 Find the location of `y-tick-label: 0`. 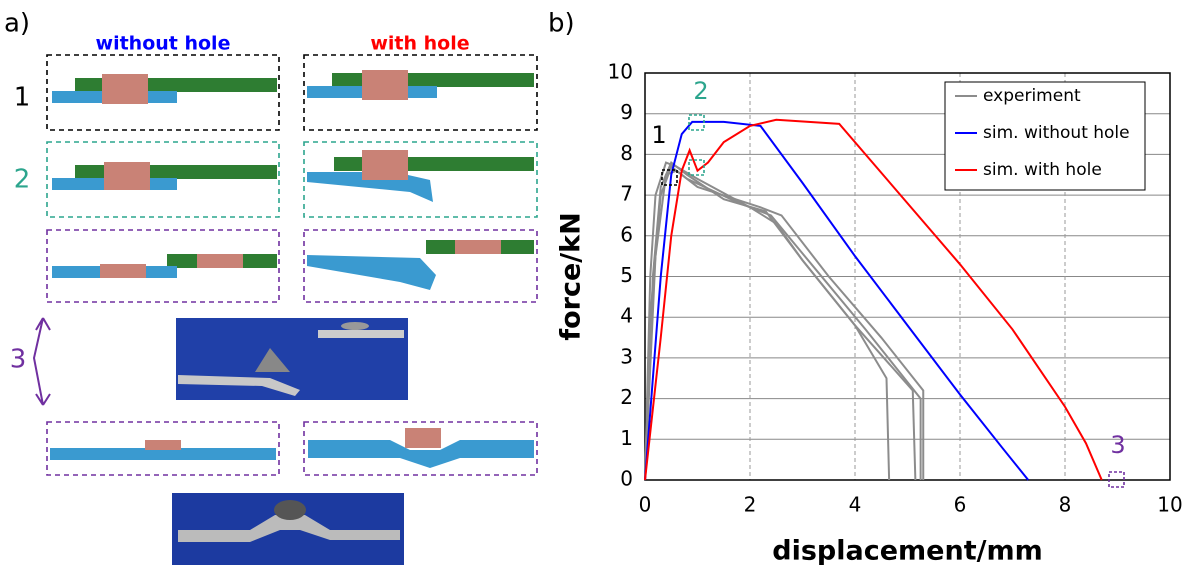

y-tick-label: 0 is located at coordinates (626, 479).